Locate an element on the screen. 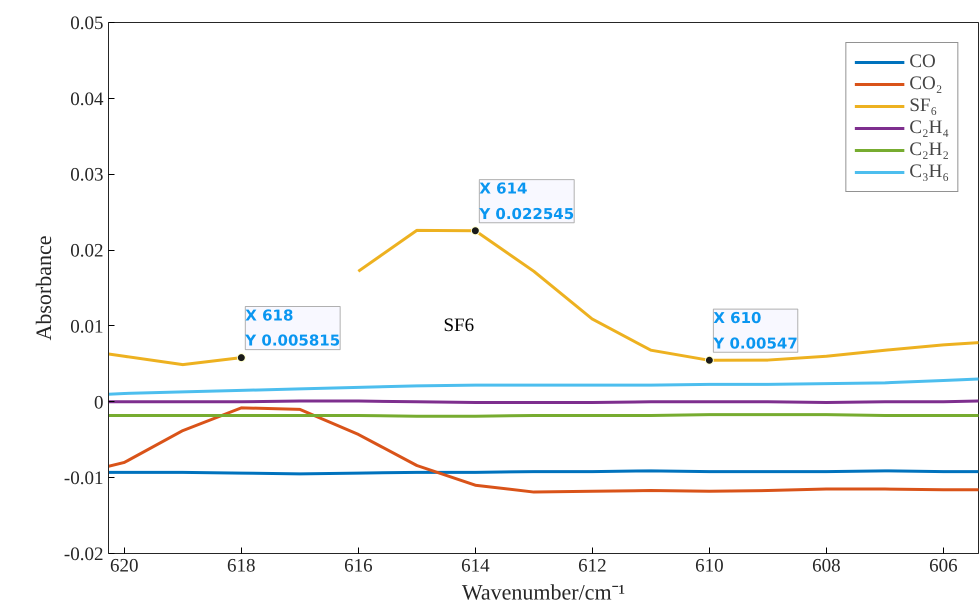 This screenshot has width=980, height=607. x-tick-label: 616 is located at coordinates (358, 566).